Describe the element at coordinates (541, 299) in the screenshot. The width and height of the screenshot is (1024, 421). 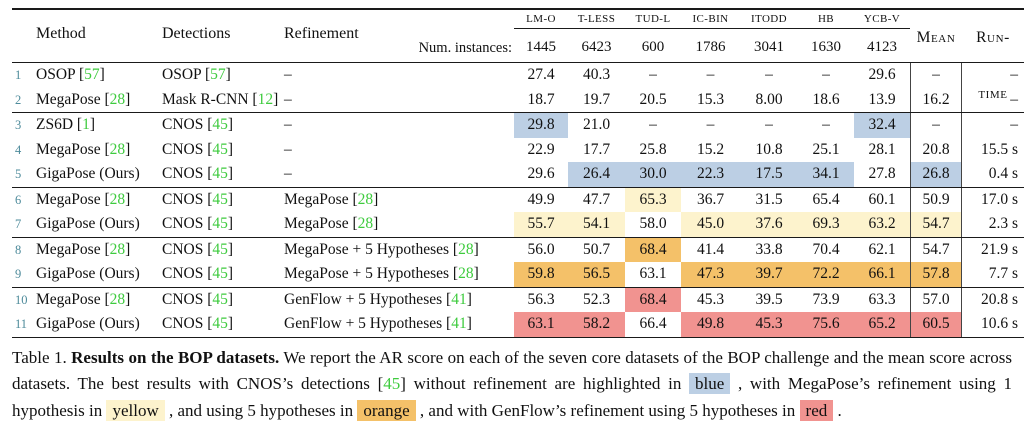
I see `score-cell: 56.3` at that location.